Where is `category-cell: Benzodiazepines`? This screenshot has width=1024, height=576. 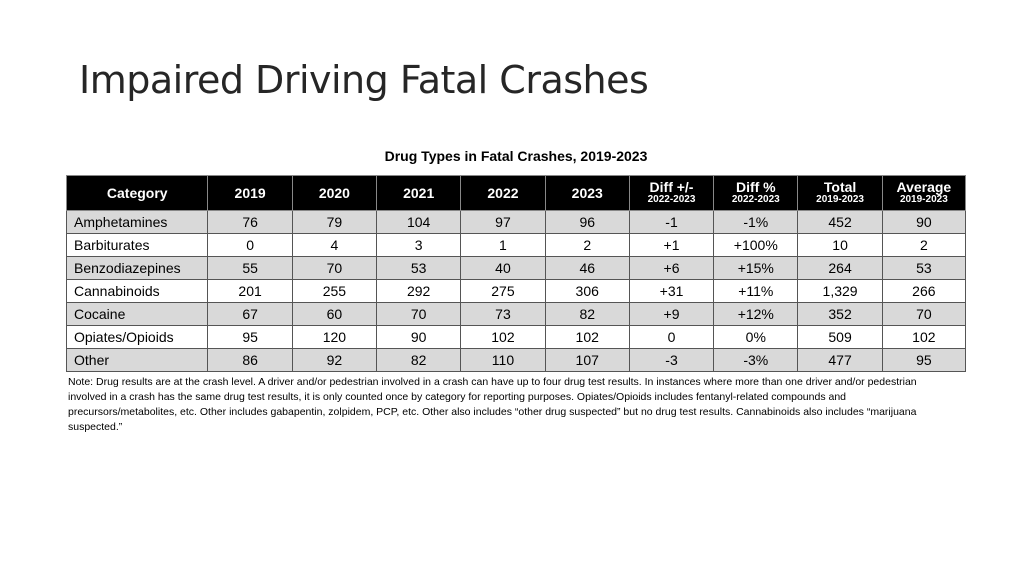
category-cell: Benzodiazepines is located at coordinates (137, 268).